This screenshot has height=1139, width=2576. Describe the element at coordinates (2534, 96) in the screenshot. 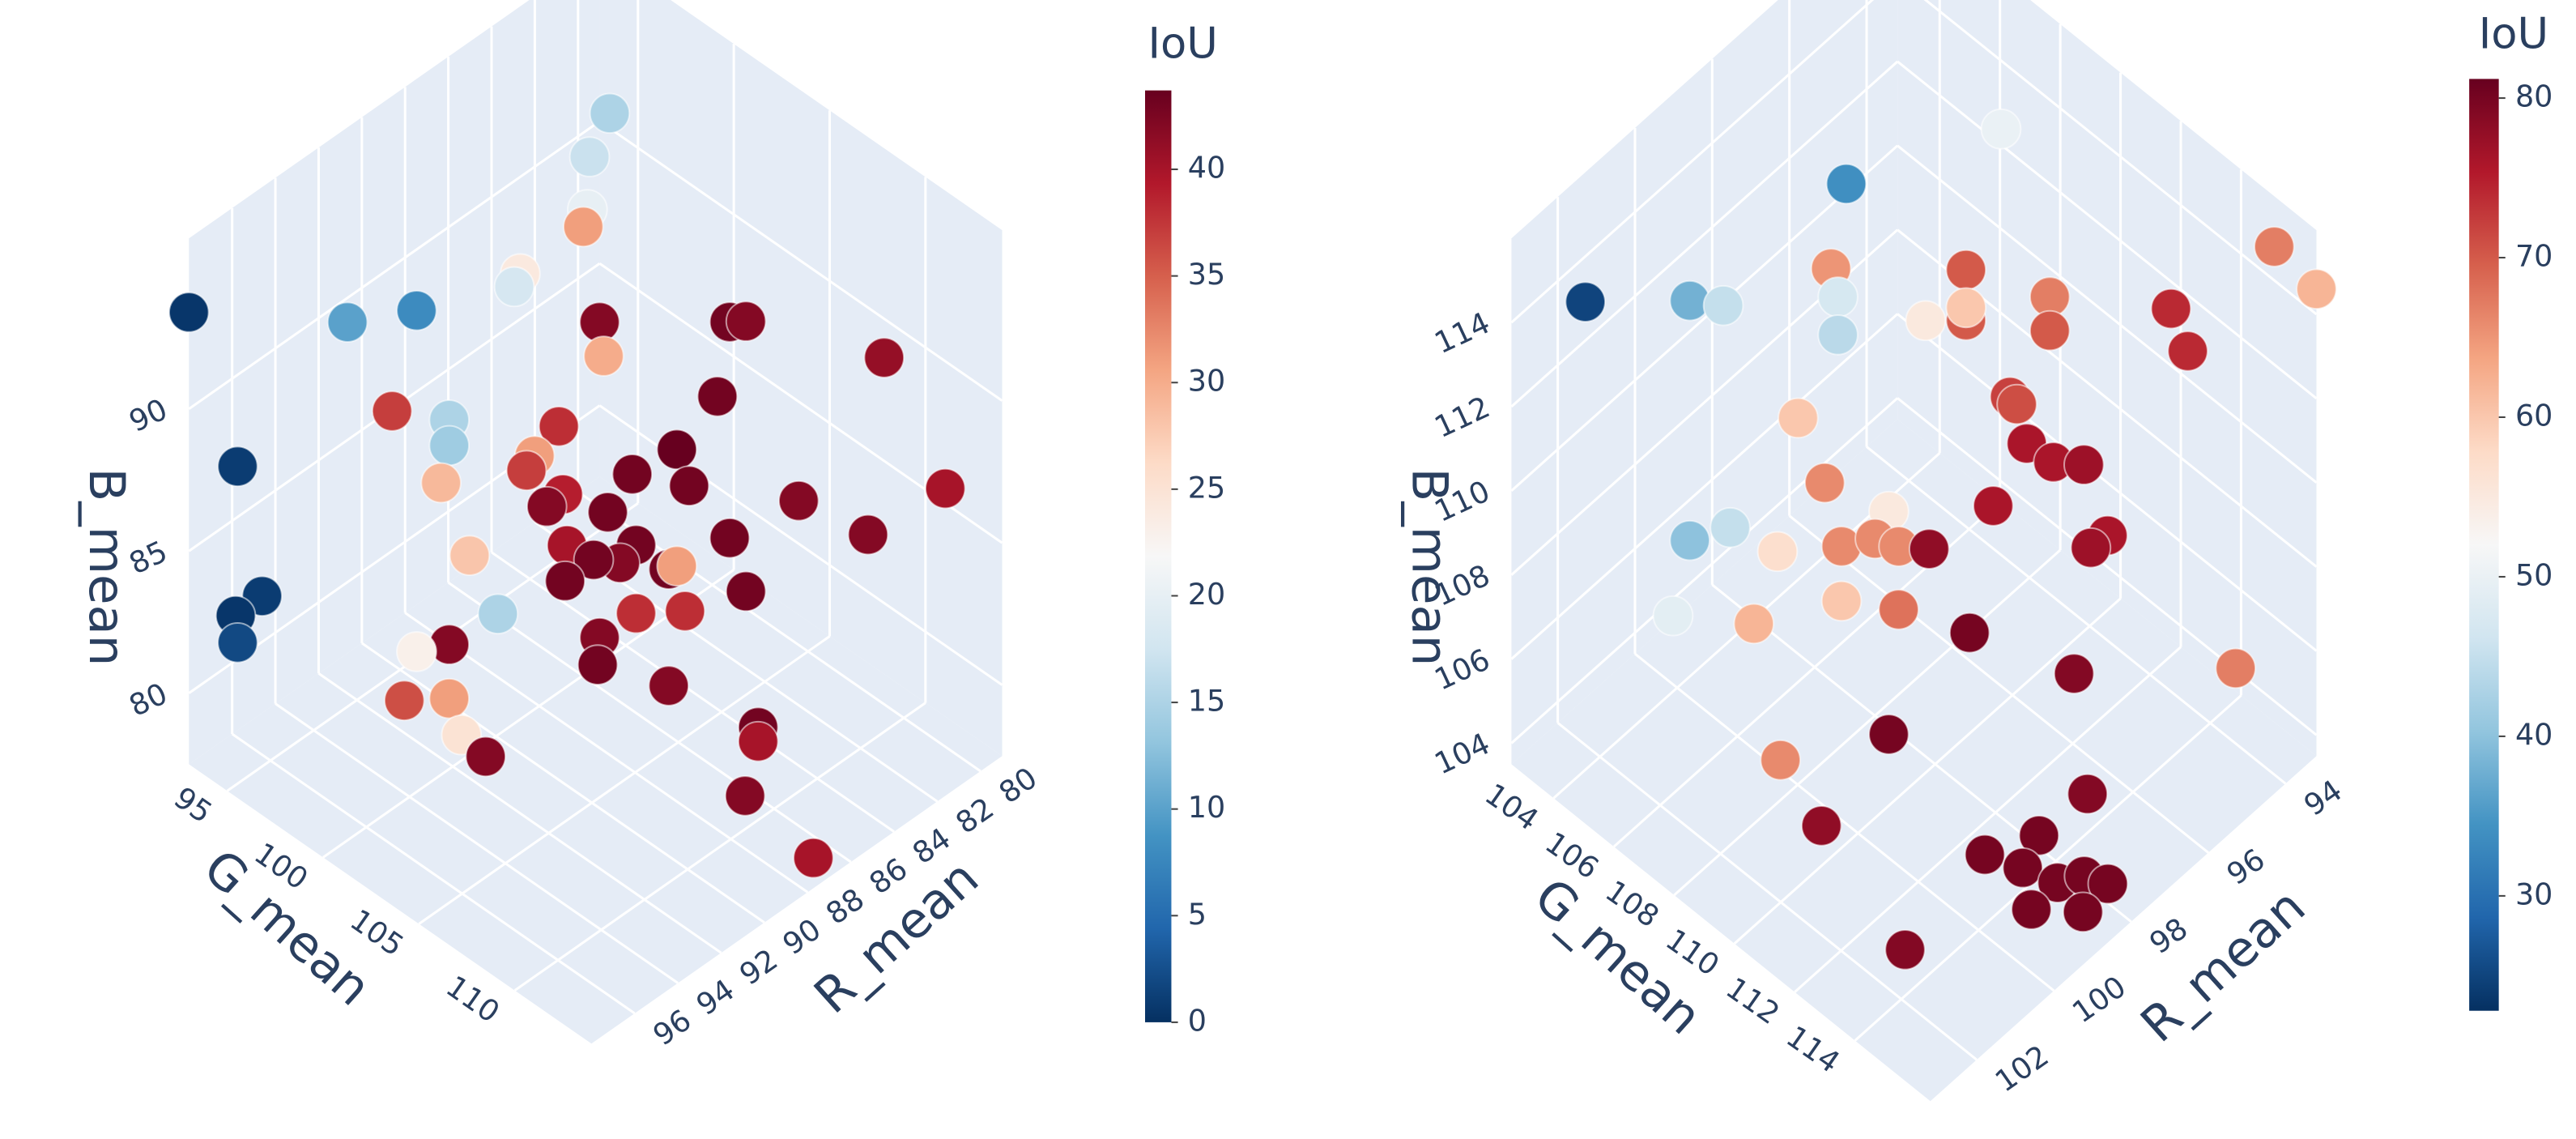

I see `colorbar-tick-label: 80` at that location.